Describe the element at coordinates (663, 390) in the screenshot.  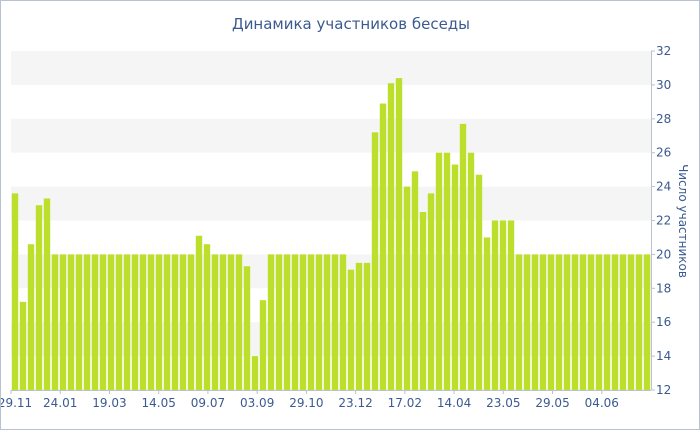
I see `y-tick-label: 12` at that location.